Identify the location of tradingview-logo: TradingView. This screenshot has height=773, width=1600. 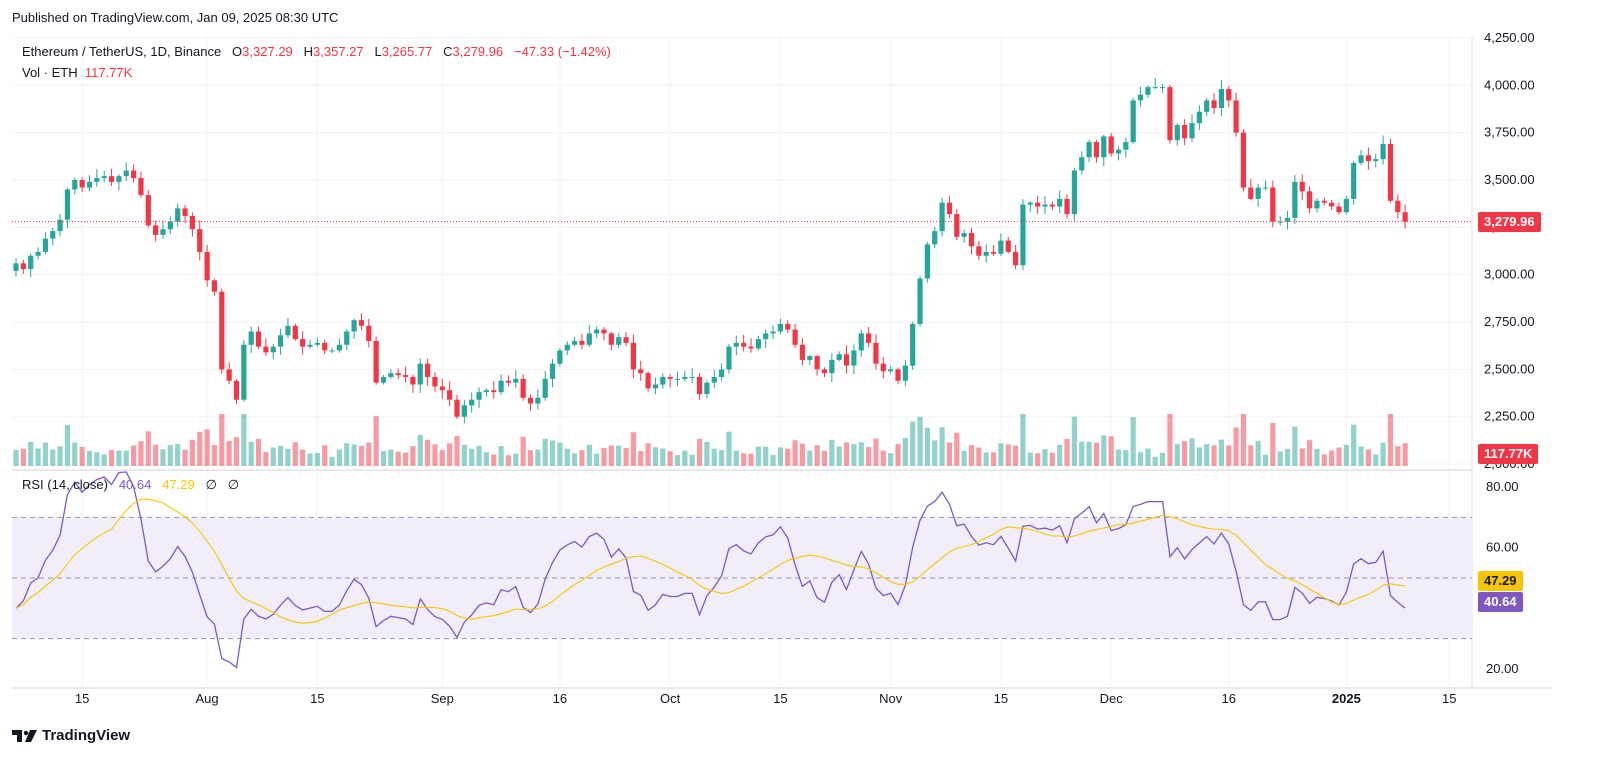
(71, 735).